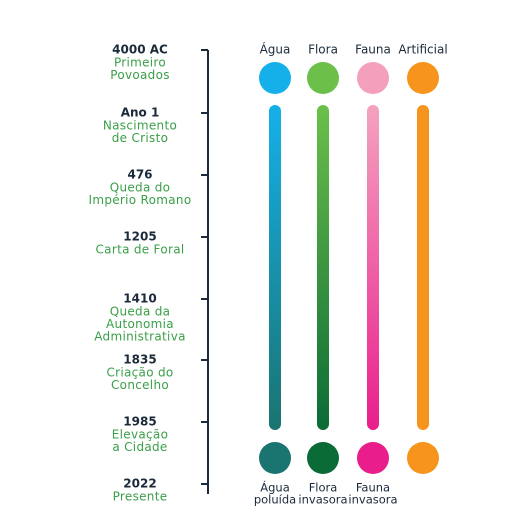 Image resolution: width=532 pixels, height=520 pixels. Describe the element at coordinates (140, 200) in the screenshot. I see `event-description: Império Romano` at that location.